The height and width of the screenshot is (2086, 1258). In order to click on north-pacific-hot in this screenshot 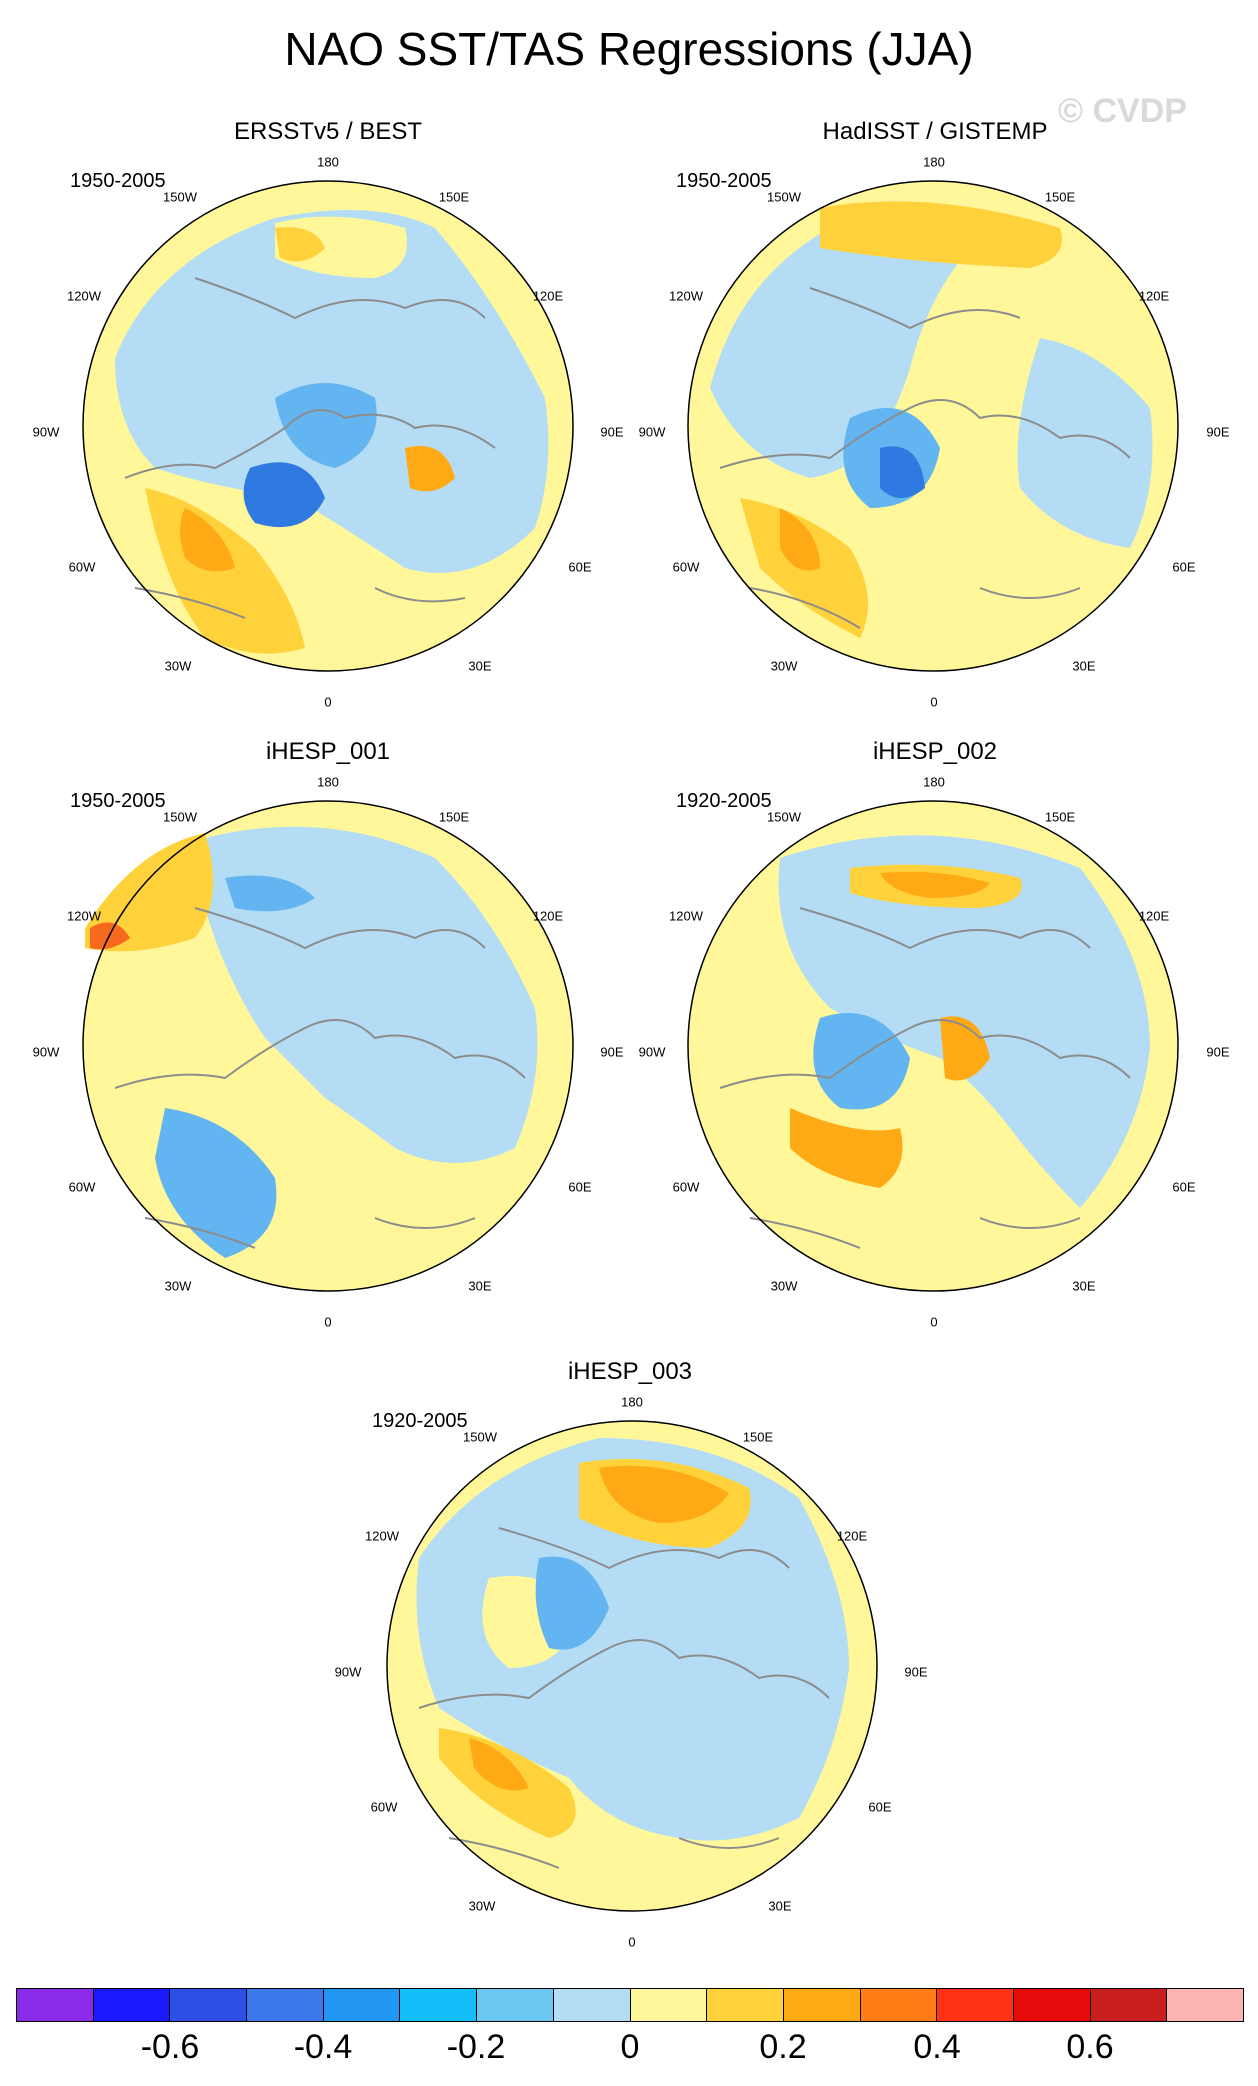, I will do `click(664, 1494)`.